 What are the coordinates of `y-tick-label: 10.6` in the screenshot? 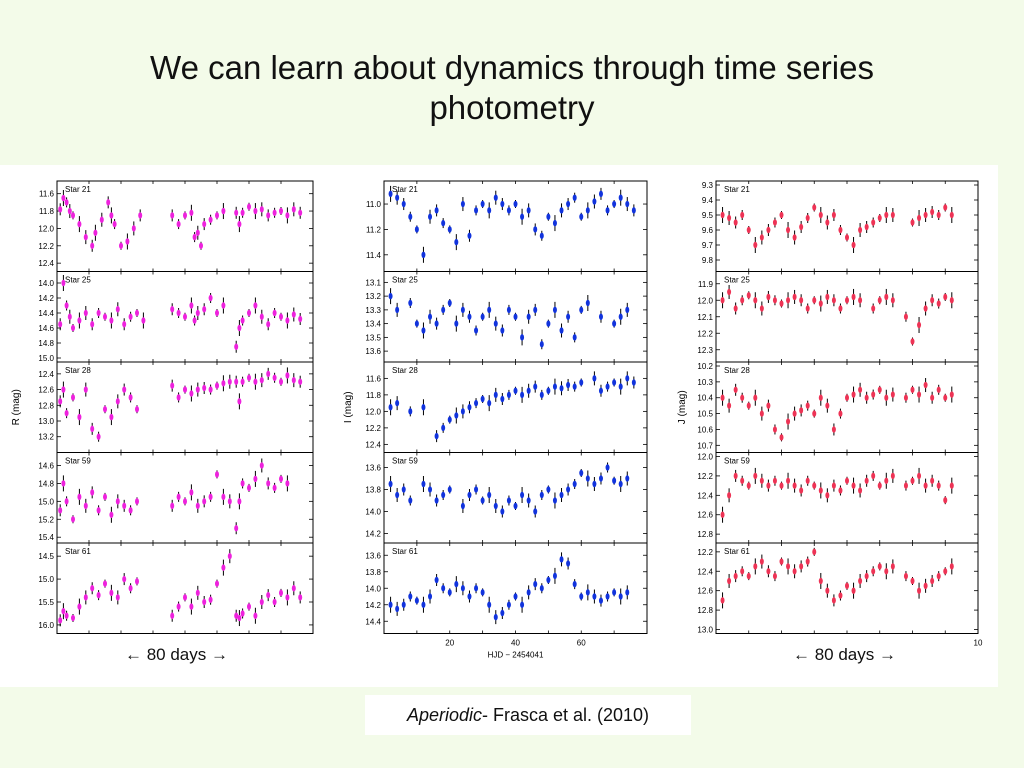 It's located at (705, 429).